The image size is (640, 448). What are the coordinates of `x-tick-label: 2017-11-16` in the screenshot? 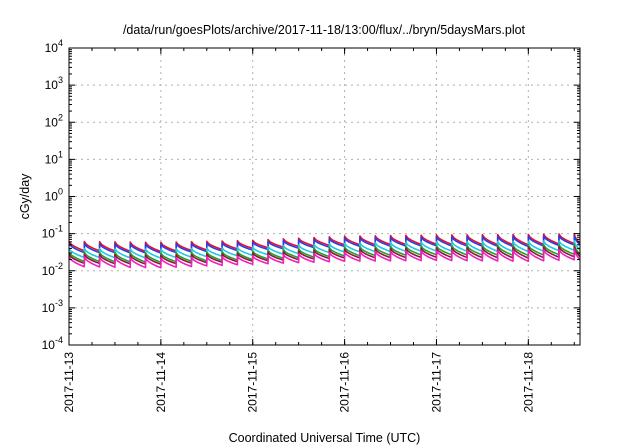 It's located at (345, 382).